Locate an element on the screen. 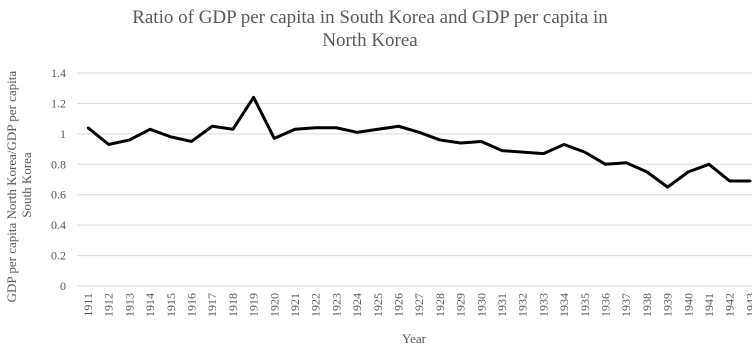  x-tick-label: 1916 is located at coordinates (192, 305).